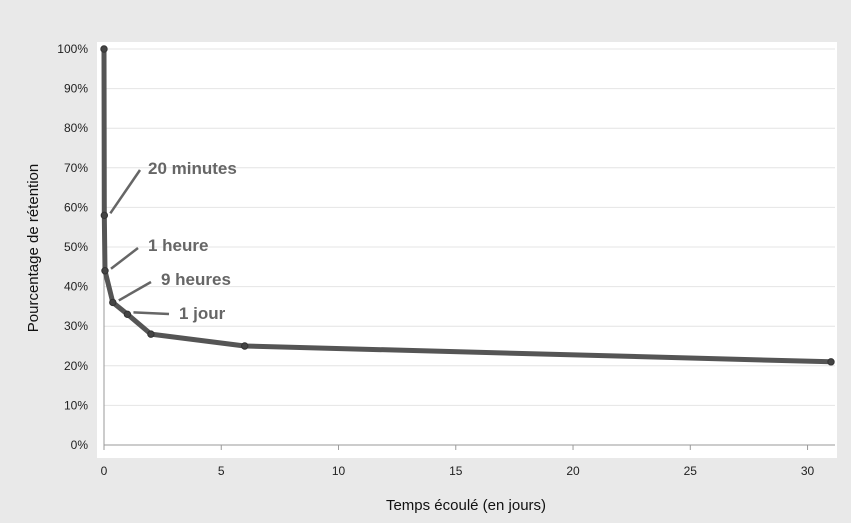 The width and height of the screenshot is (851, 523). I want to click on annotation-label: 1 heure, so click(178, 245).